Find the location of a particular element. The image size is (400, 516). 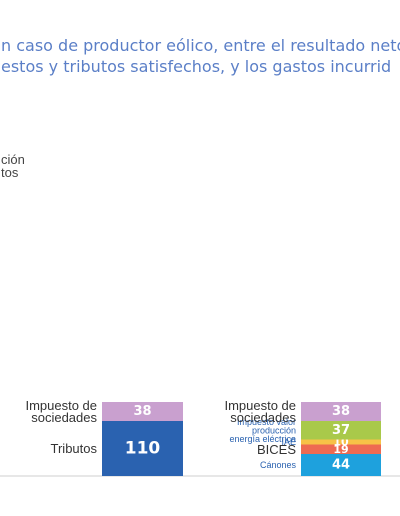

category-label-1-0: Cánones is located at coordinates (278, 465).